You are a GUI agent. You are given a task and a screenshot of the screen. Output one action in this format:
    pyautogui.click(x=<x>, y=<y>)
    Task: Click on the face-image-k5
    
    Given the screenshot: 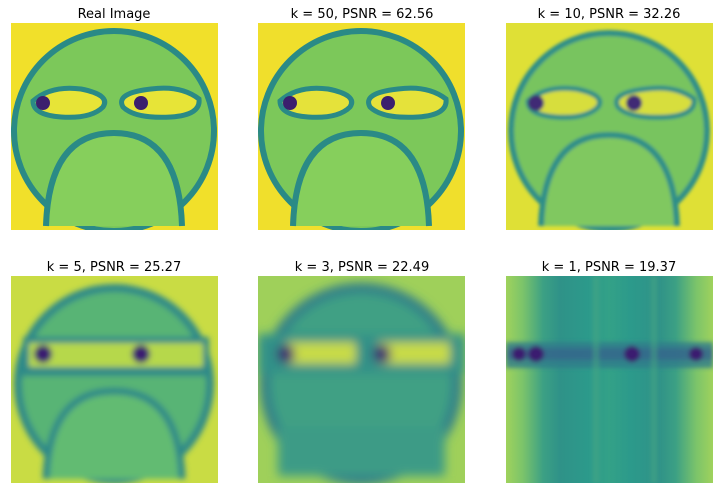 What is the action you would take?
    pyautogui.click(x=114, y=379)
    